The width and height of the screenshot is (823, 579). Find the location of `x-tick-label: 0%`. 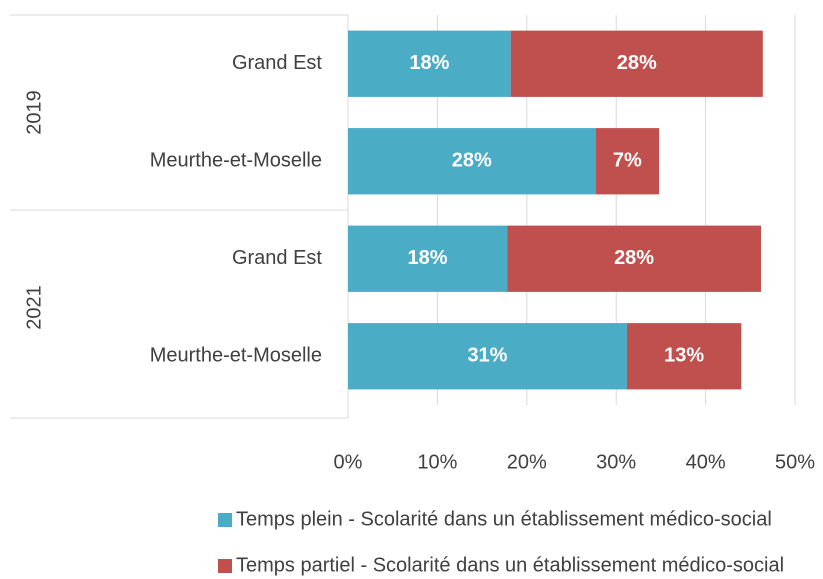

x-tick-label: 0% is located at coordinates (348, 462).